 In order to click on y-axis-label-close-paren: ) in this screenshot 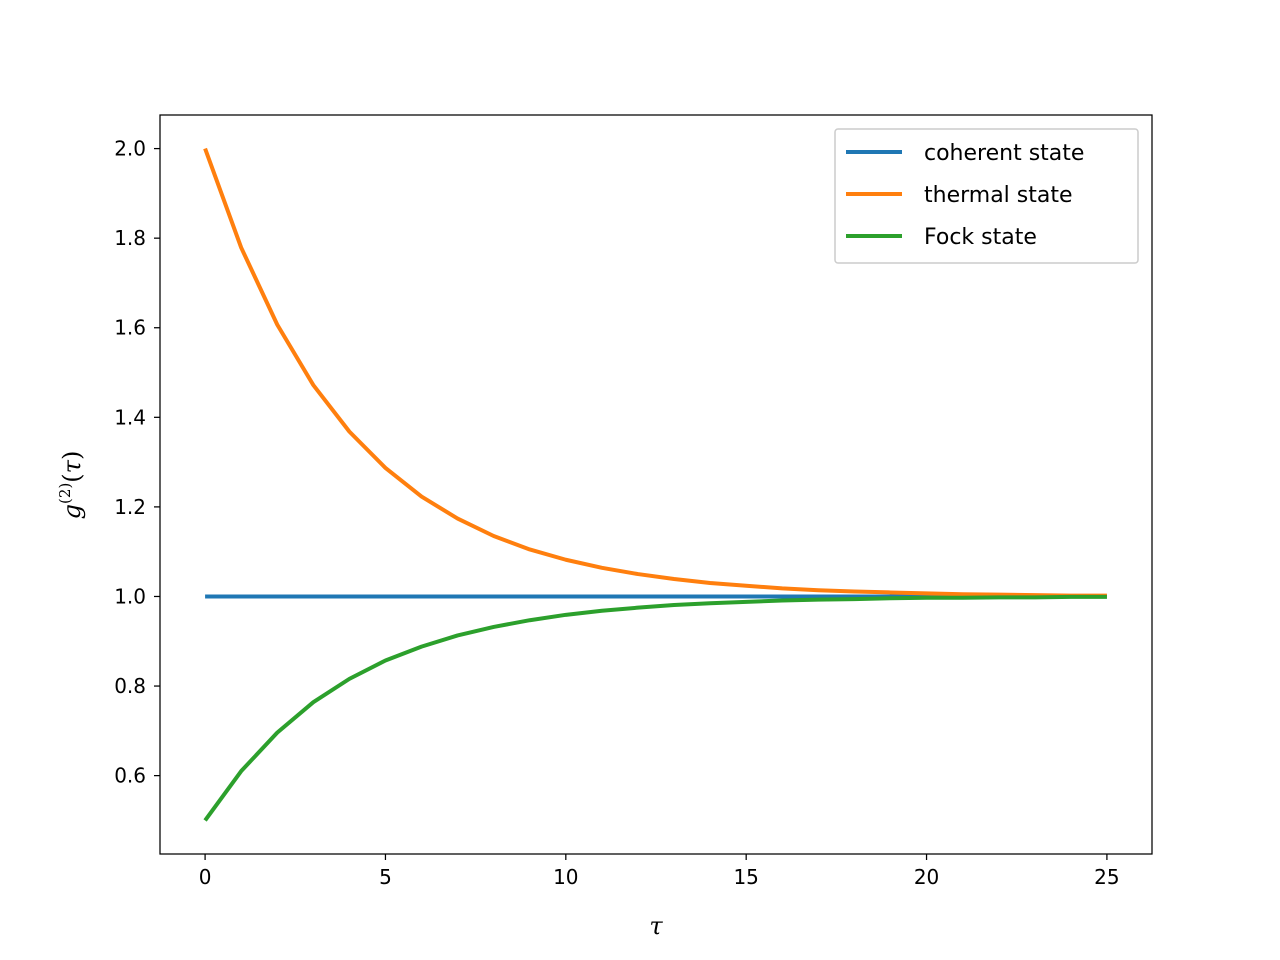, I will do `click(72, 455)`.